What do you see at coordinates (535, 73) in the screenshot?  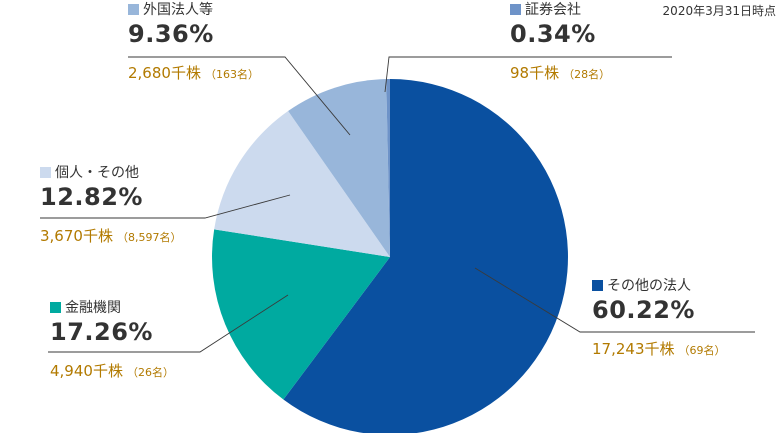 I see `shares-label: 98千株` at bounding box center [535, 73].